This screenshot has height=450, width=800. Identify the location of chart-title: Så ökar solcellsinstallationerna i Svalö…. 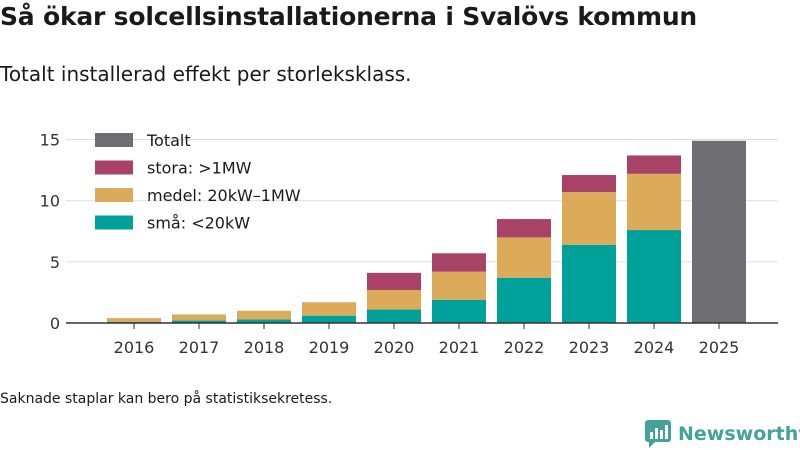
(349, 16).